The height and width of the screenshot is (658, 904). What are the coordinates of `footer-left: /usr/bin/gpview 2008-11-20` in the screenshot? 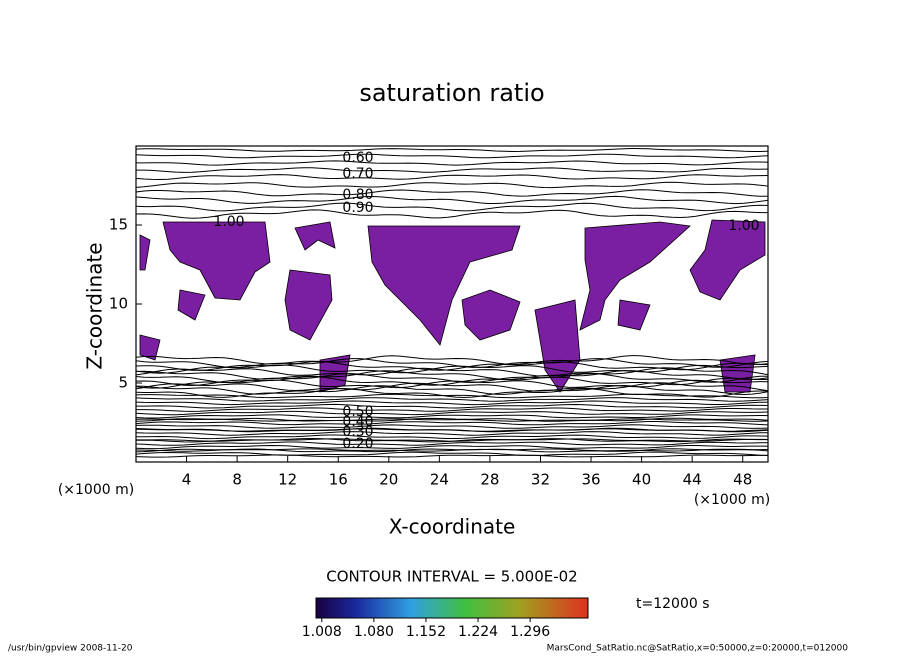 It's located at (70, 649).